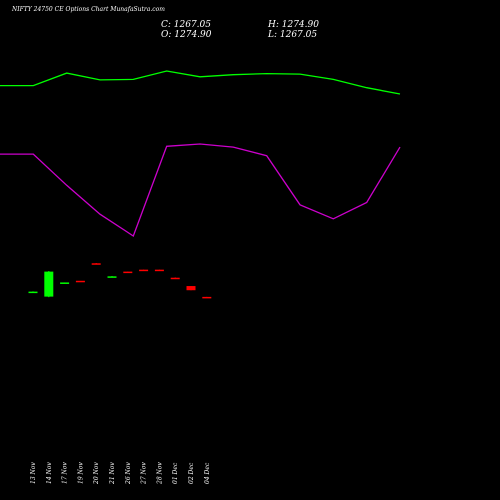  What do you see at coordinates (144, 473) in the screenshot?
I see `x-tick-label: 27 Nov` at bounding box center [144, 473].